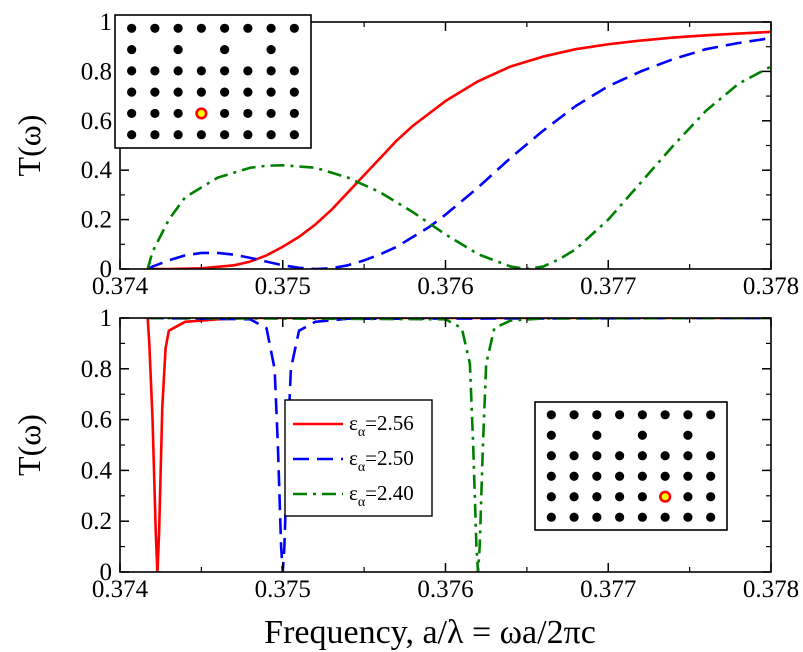 This screenshot has height=652, width=803. What do you see at coordinates (381, 425) in the screenshot?
I see `legend-label: εα=2.56` at bounding box center [381, 425].